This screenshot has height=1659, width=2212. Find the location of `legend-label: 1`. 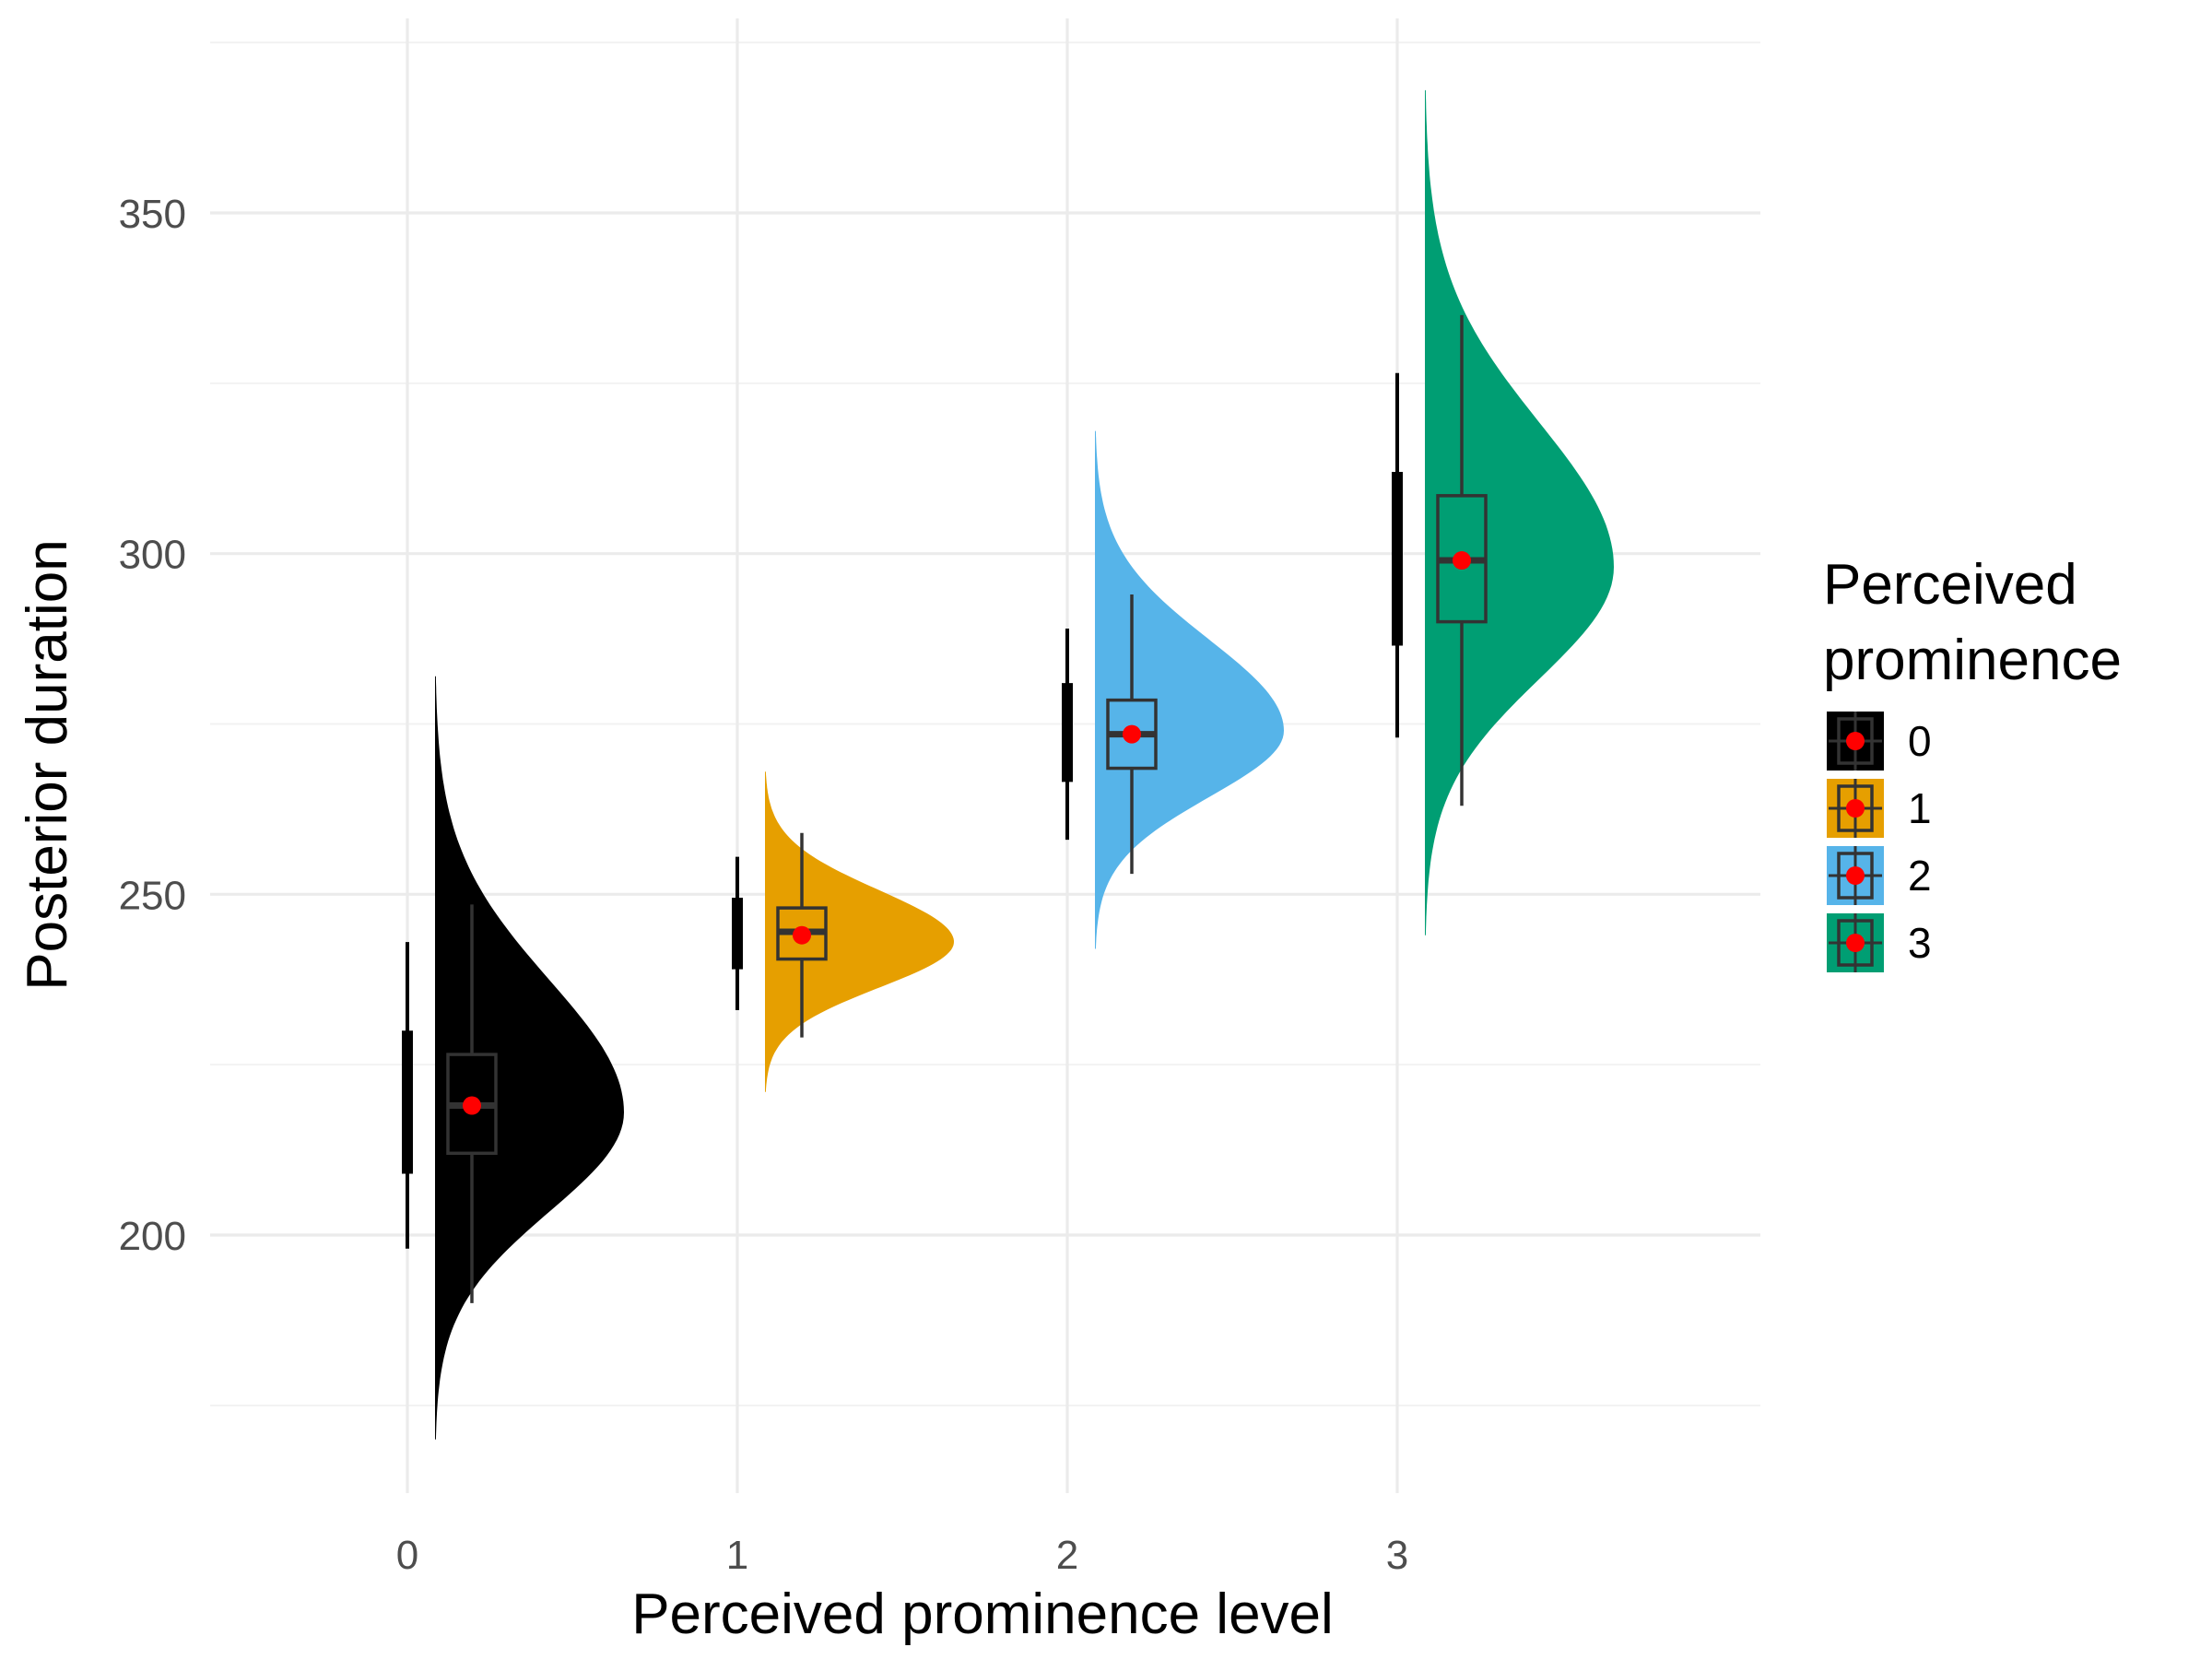

legend-label: 1 is located at coordinates (1920, 808).